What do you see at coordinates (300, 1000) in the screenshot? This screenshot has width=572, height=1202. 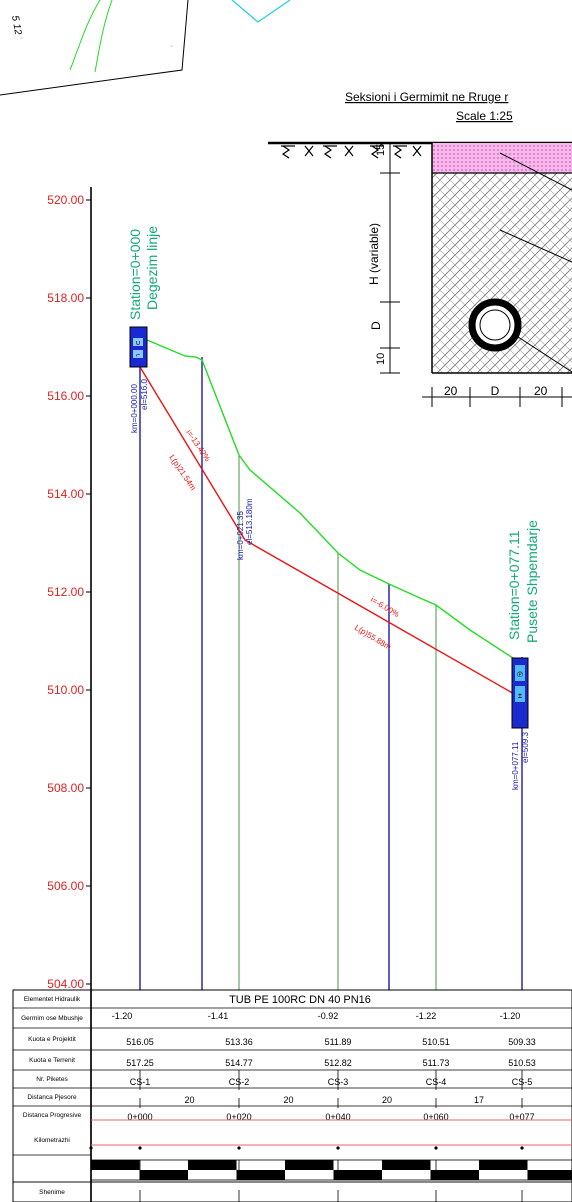 I see `pipe-spec: TUB PE 100RC DN 40 PN16` at bounding box center [300, 1000].